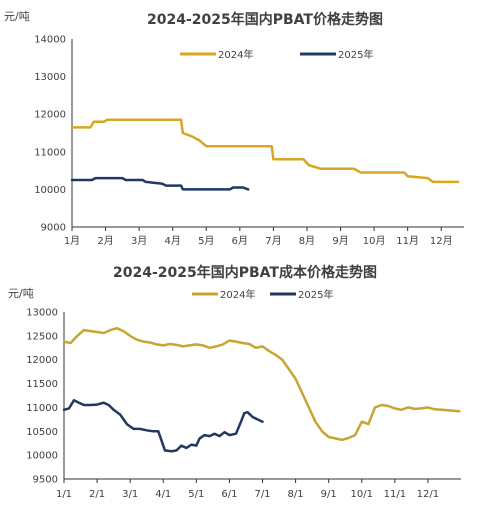 This screenshot has height=508, width=495. Describe the element at coordinates (42, 408) in the screenshot. I see `chart-2-y-tick-label: 11000` at that location.